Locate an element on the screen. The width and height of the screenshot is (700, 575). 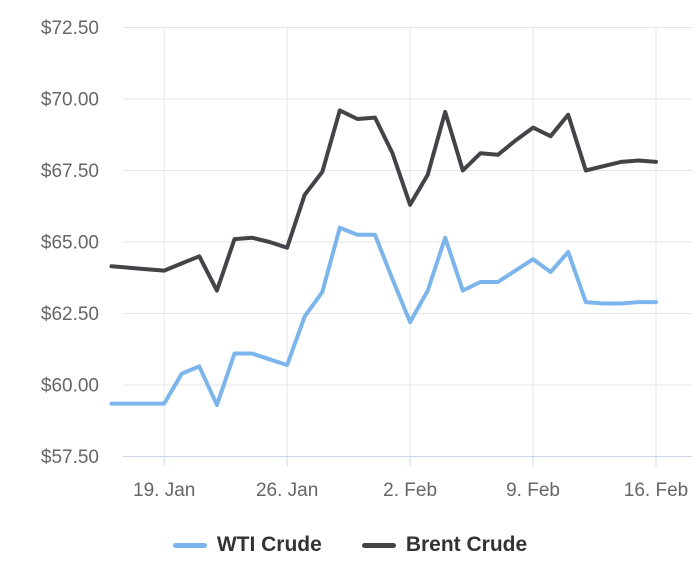
chart-legend: WTI Crude Brent Crude is located at coordinates (350, 545).